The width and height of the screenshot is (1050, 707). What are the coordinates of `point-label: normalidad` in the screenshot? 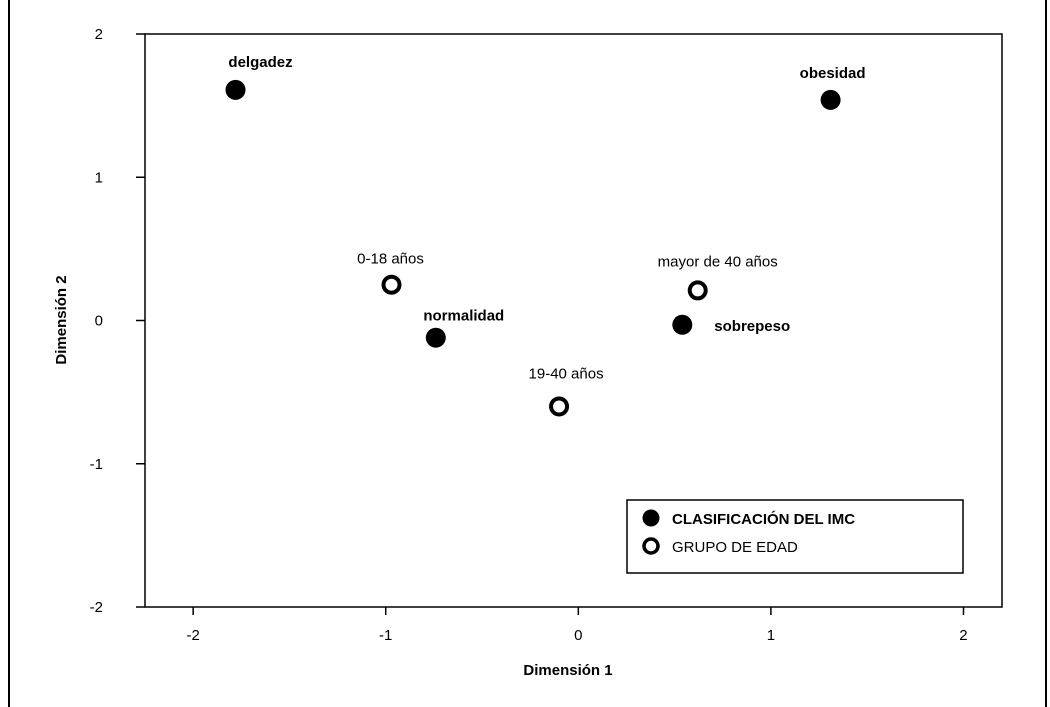 It's located at (463, 316).